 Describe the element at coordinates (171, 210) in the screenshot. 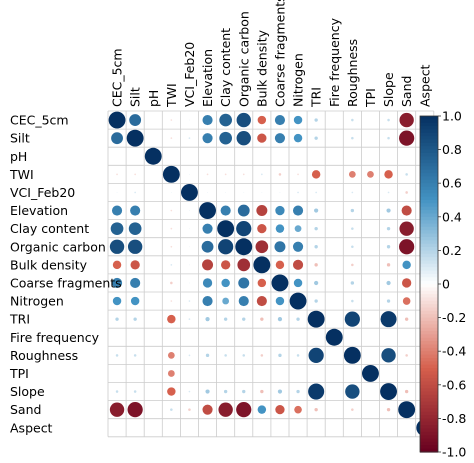

I see `corr-circle-elevation-twi` at that location.